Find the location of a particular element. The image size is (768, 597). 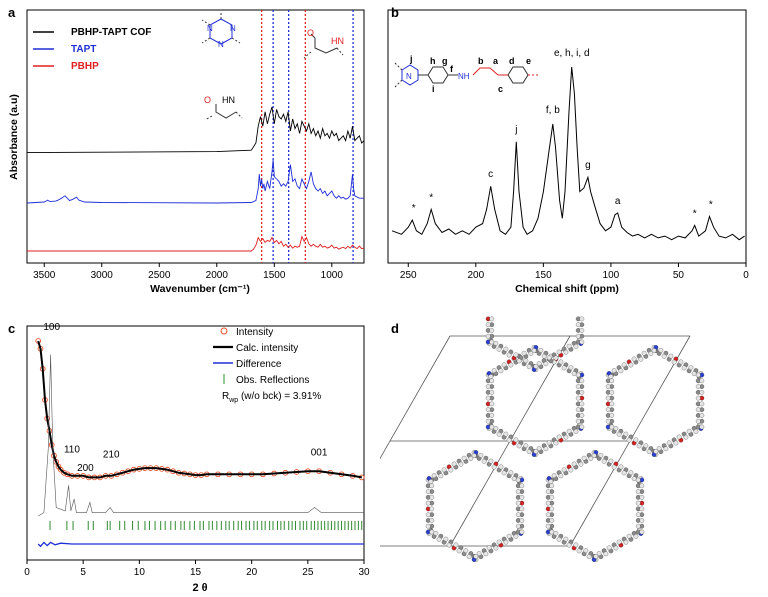

panel-c-ticks: 0 5 10 15 20 25 30 is located at coordinates (197, 569).